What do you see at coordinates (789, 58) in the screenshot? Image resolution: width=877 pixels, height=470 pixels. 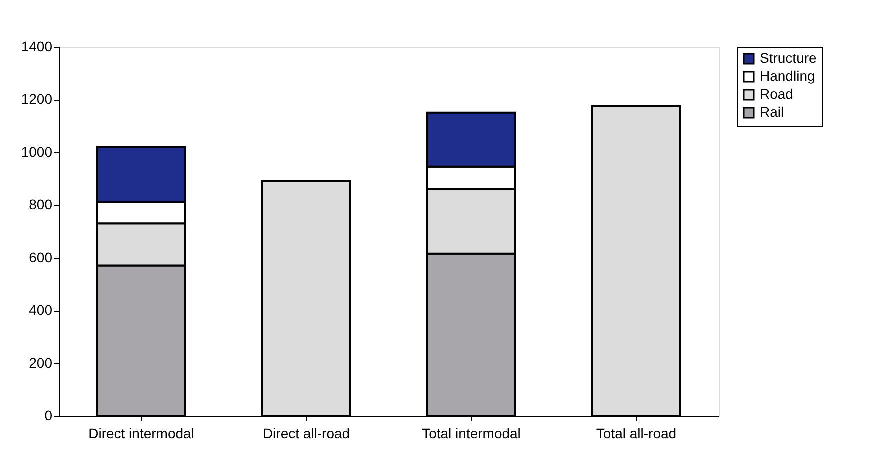 I see `legend-label: Structure` at bounding box center [789, 58].